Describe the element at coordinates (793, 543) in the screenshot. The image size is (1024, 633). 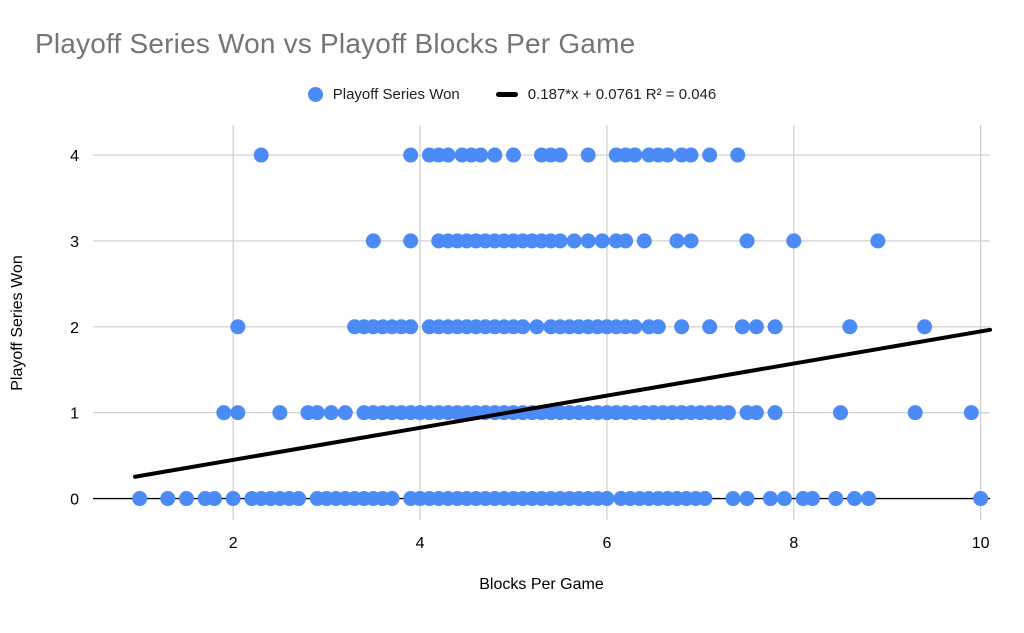
I see `x-tick-label: 8` at that location.